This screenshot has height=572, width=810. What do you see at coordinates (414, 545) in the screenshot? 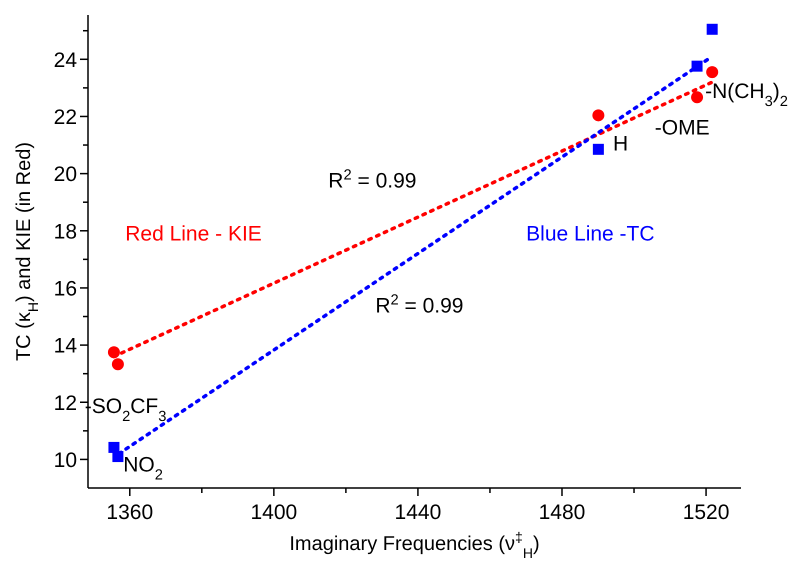
I see `x-axis-title: Imaginary Frequencies (ν$^{‡}$$_{H}$)` at bounding box center [414, 545].